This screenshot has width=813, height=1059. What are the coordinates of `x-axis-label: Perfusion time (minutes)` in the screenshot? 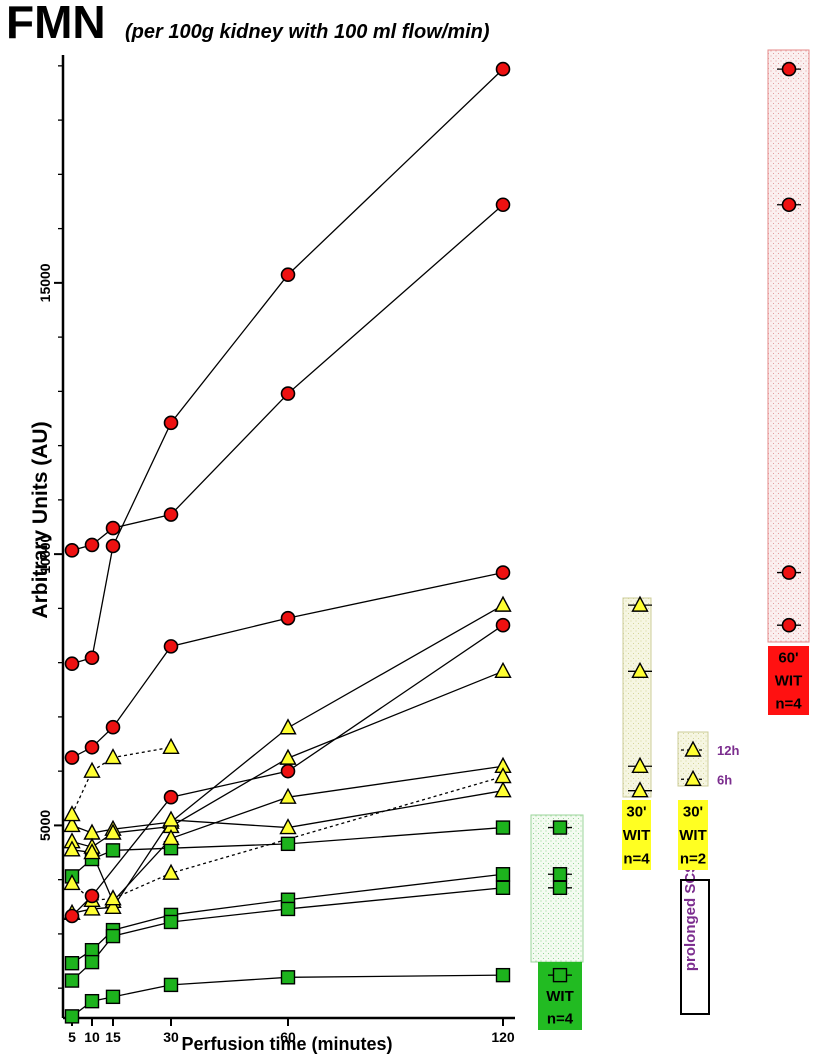 It's located at (286, 1044).